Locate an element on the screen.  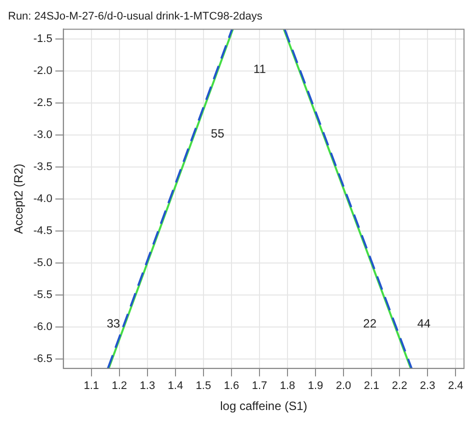
y-tick-label: -4.0 is located at coordinates (42, 198).